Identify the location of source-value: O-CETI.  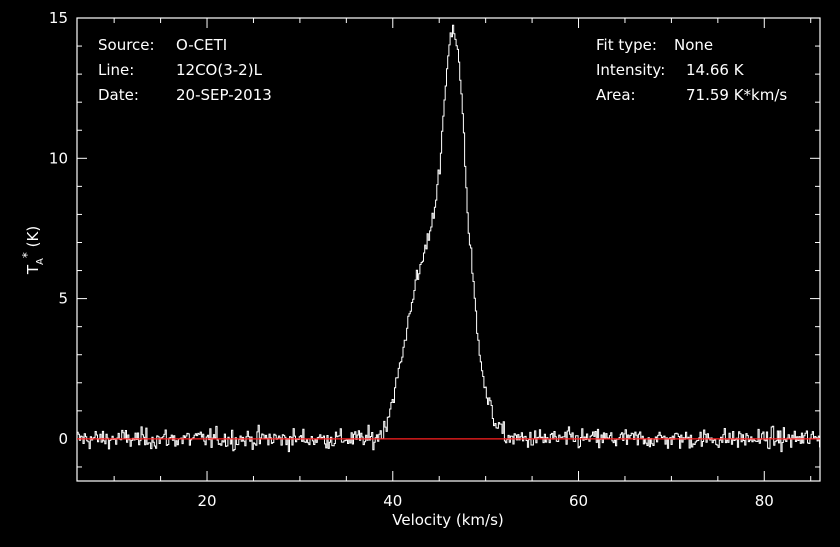
(201, 45).